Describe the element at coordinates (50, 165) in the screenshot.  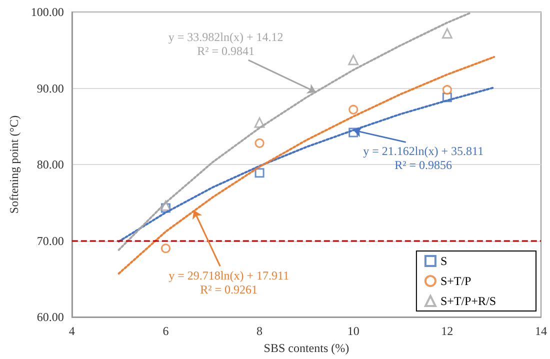
I see `y-tick-label: 80.00` at that location.